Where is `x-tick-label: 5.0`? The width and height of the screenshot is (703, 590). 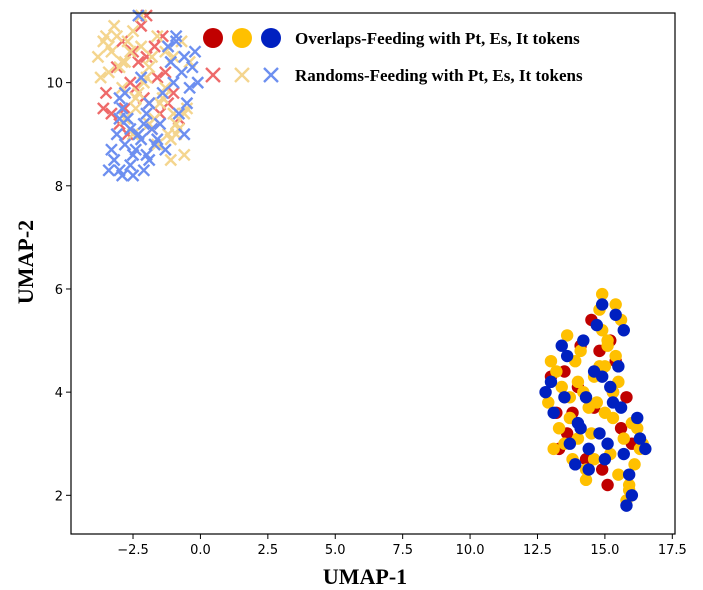
x-tick-label: 5.0 is located at coordinates (335, 550).